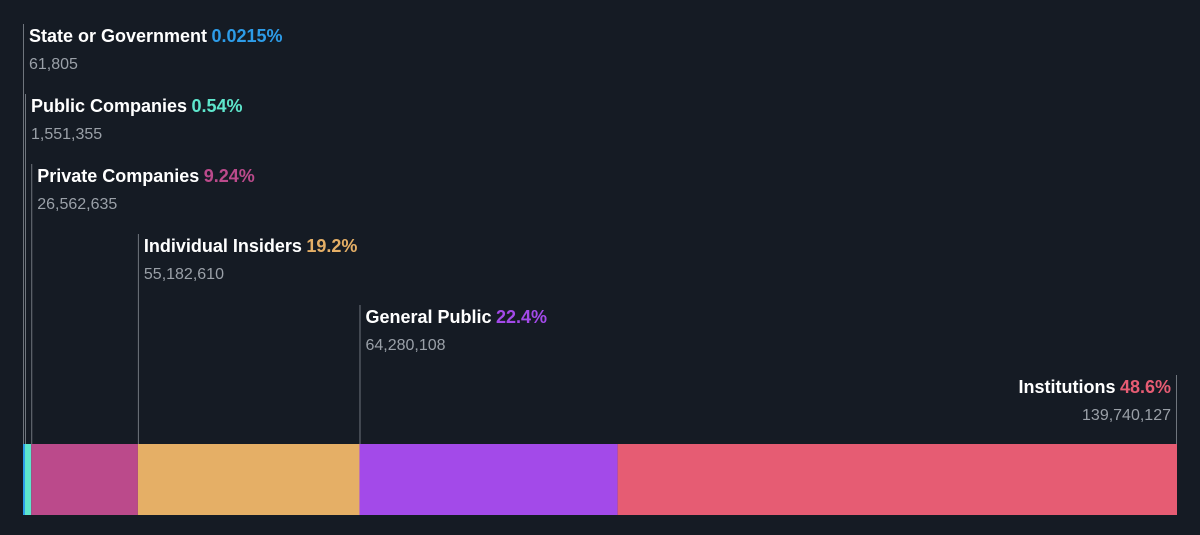 Image resolution: width=1200 pixels, height=535 pixels. What do you see at coordinates (137, 120) in the screenshot?
I see `segment-label: Public Companies 0.54% 1,551,355` at bounding box center [137, 120].